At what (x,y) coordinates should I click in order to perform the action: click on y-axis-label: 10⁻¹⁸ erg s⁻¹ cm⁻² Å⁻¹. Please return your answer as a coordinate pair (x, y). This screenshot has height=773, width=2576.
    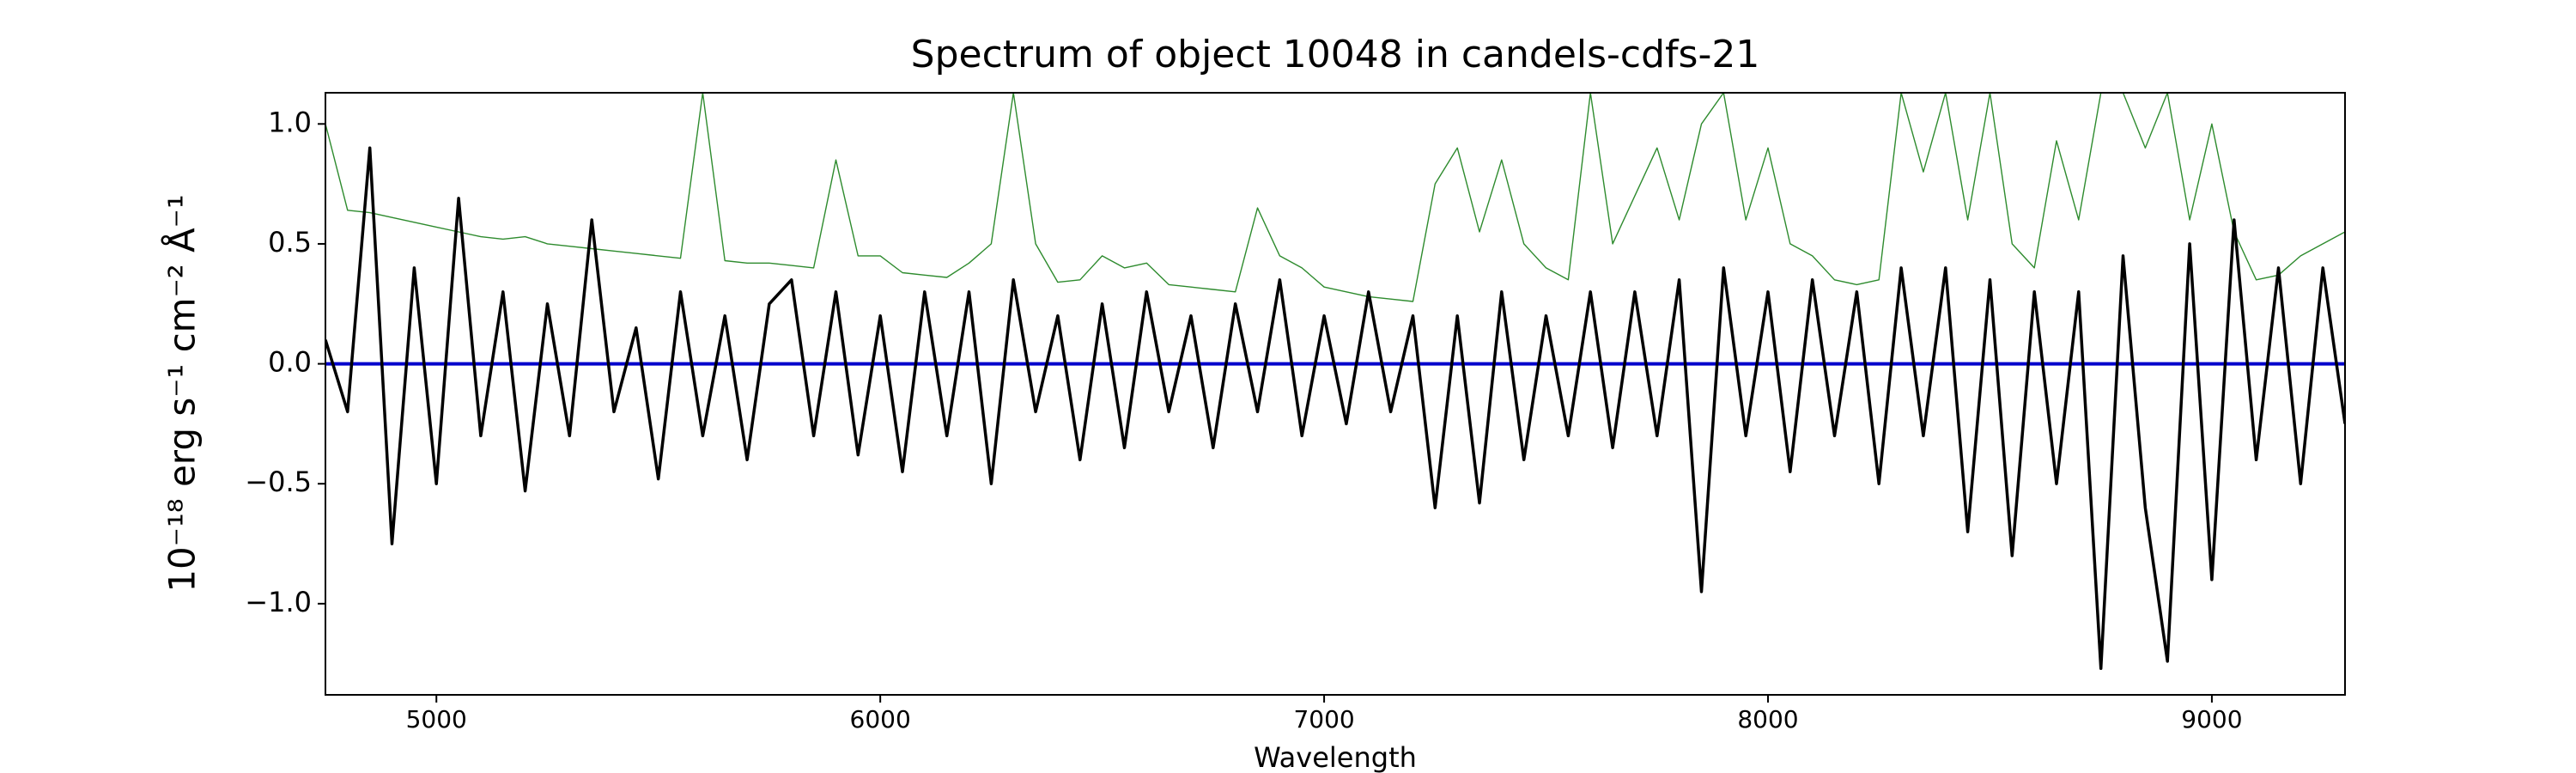
    Looking at the image, I should click on (182, 393).